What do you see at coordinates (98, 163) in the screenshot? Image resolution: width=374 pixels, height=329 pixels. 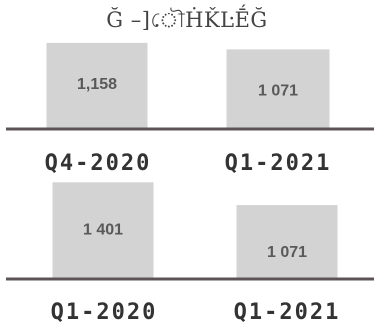 I see `category-label-top-q4-2020: Q4-2020` at bounding box center [98, 163].